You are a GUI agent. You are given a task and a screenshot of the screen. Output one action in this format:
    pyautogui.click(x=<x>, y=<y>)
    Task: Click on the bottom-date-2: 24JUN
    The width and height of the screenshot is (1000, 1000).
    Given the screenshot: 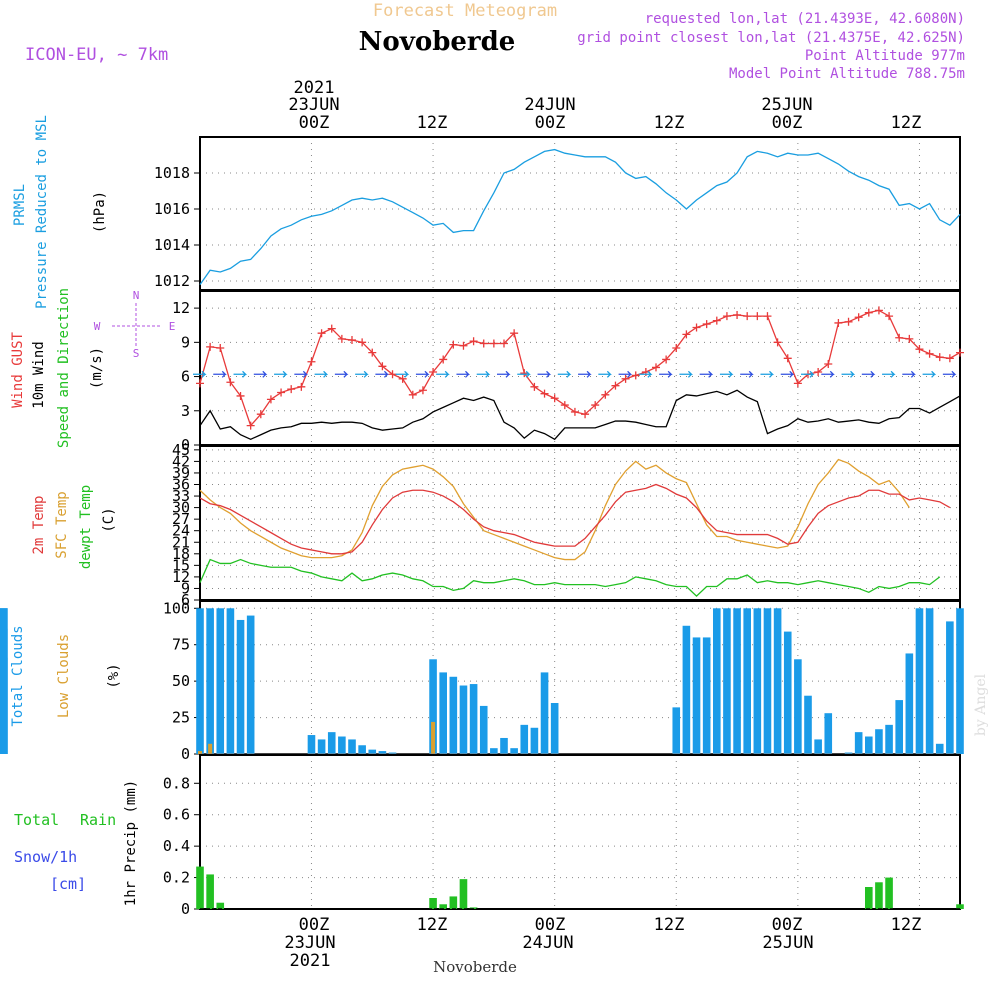 What is the action you would take?
    pyautogui.click(x=547, y=943)
    